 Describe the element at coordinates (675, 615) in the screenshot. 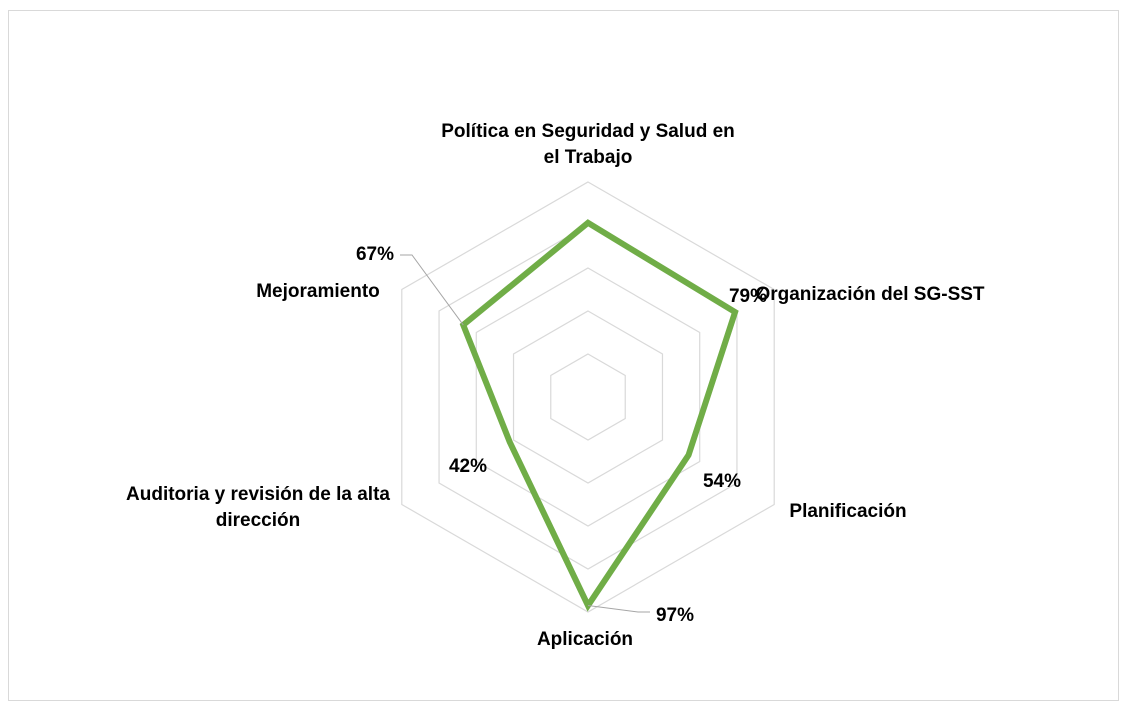

I see `value-label: 97%` at that location.